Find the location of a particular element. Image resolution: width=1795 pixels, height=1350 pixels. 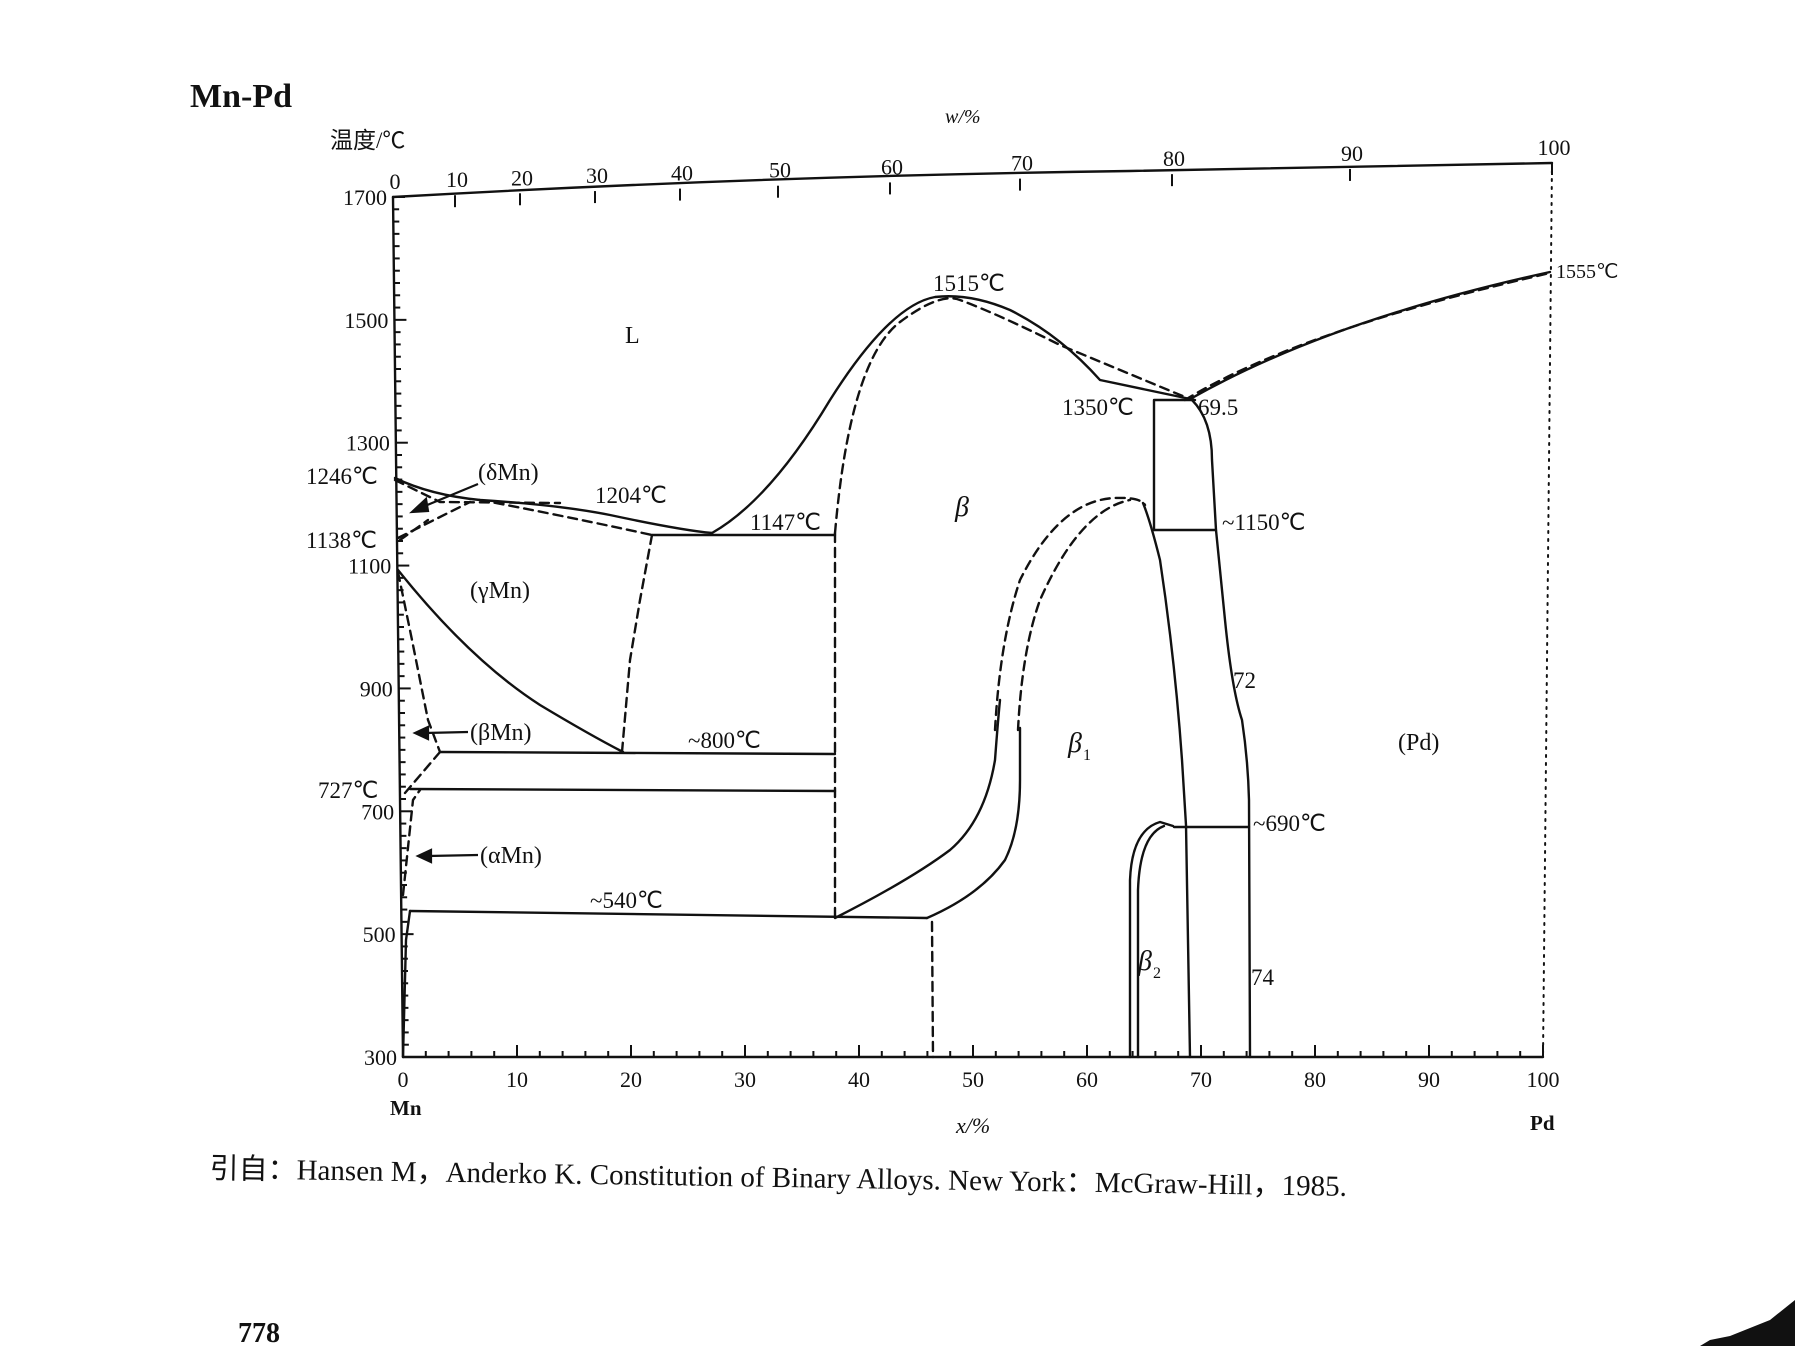

element-pd: Pd is located at coordinates (1542, 1123).